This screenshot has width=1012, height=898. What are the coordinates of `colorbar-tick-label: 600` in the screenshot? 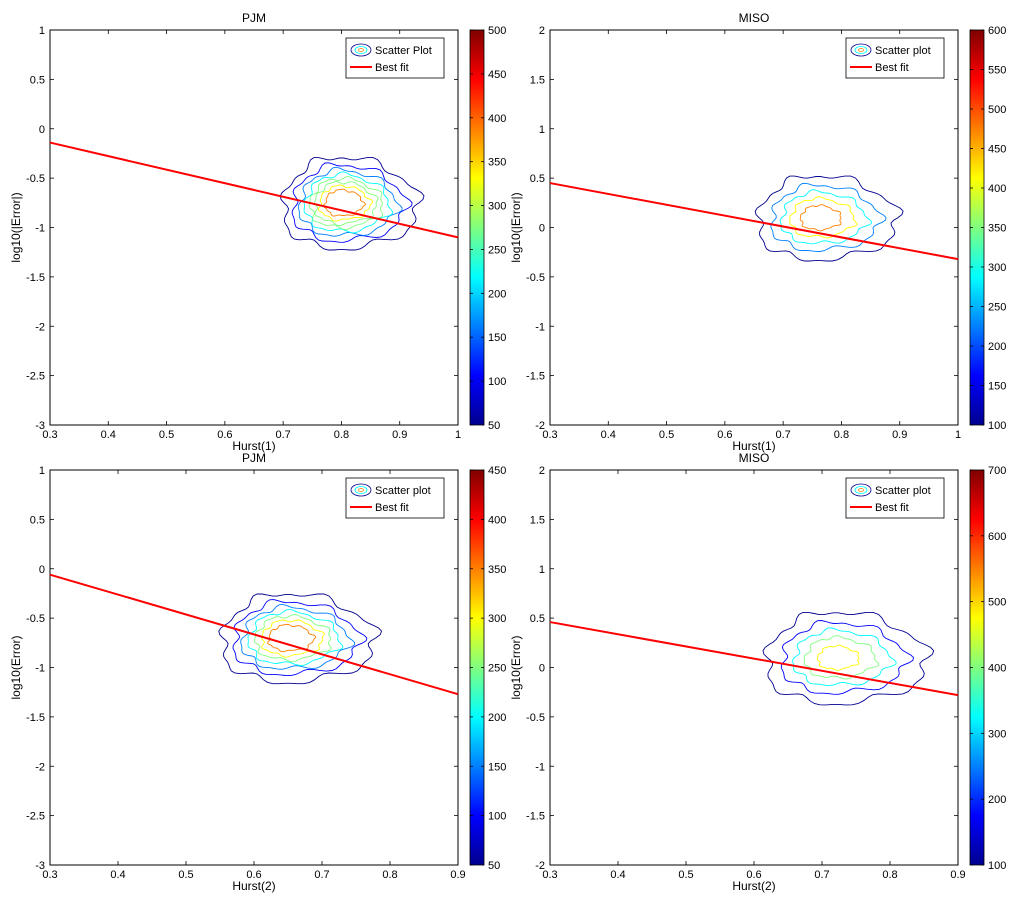 It's located at (997, 31).